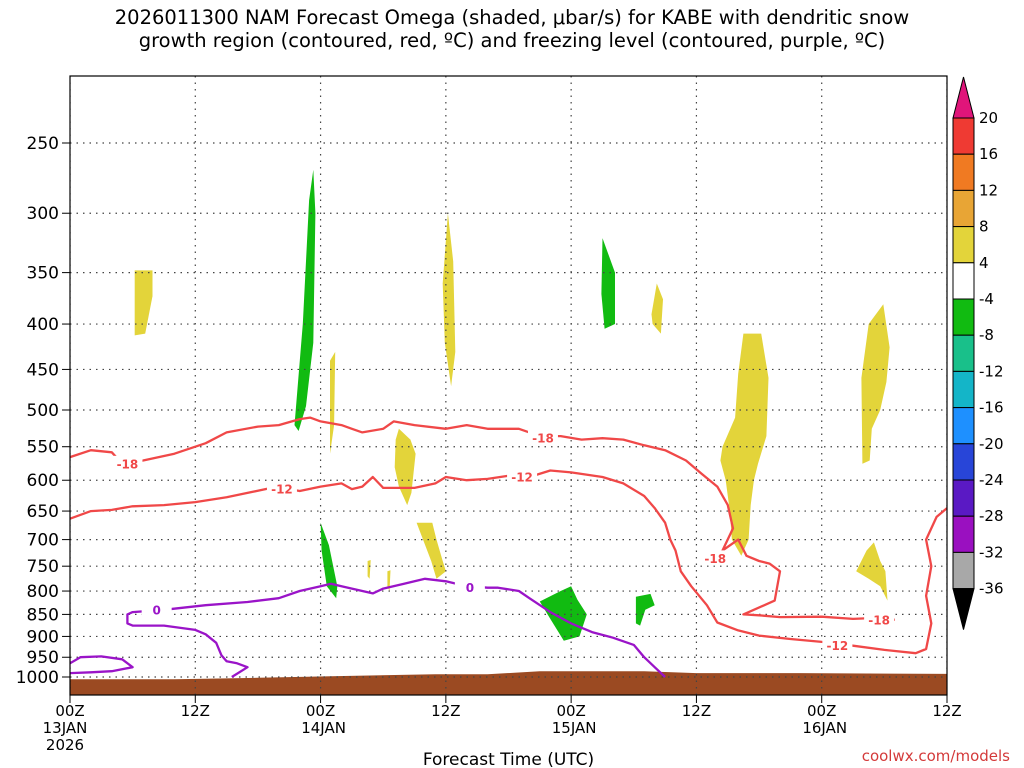 The image size is (1024, 768). What do you see at coordinates (43, 567) in the screenshot?
I see `y-tick-label-750: 750` at bounding box center [43, 567].